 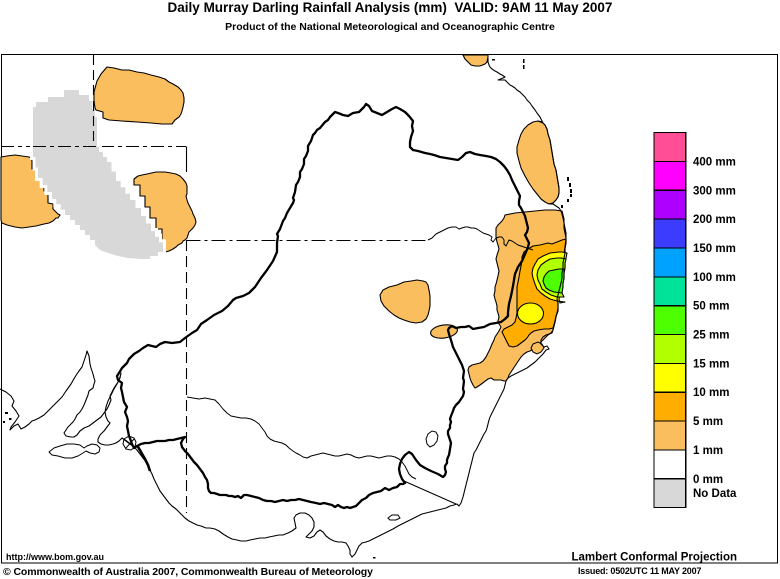 I want to click on svg-text: 300 mm, so click(x=714, y=191).